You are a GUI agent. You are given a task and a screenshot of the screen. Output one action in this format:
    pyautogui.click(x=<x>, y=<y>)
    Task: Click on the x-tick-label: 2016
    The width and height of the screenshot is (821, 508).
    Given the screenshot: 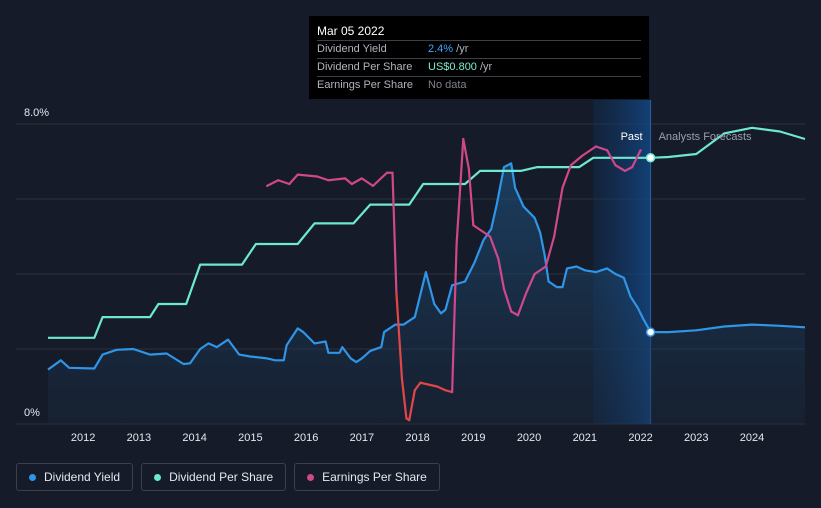 What is the action you would take?
    pyautogui.click(x=306, y=438)
    